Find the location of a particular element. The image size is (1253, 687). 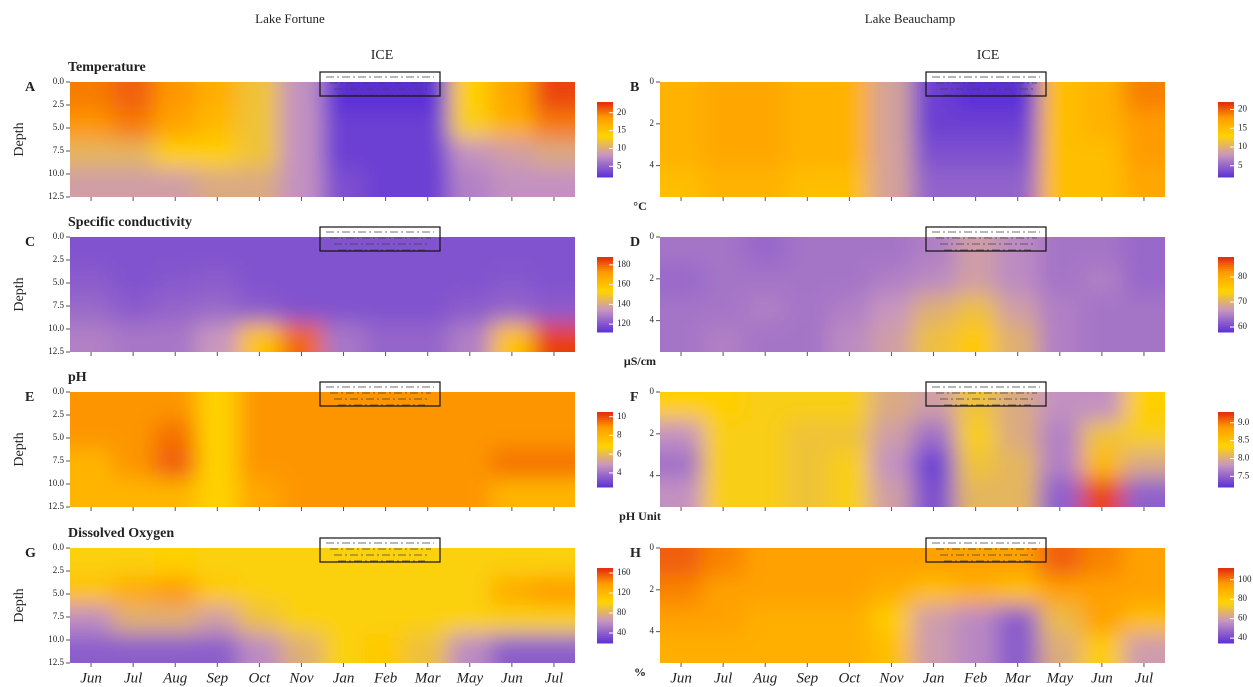

colorbar-tick-label: 10 is located at coordinates (622, 416).